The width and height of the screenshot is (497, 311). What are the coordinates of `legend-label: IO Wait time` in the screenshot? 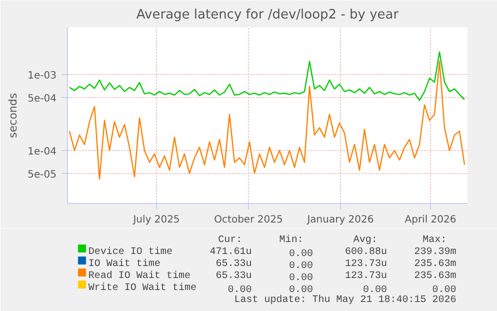 It's located at (124, 264).